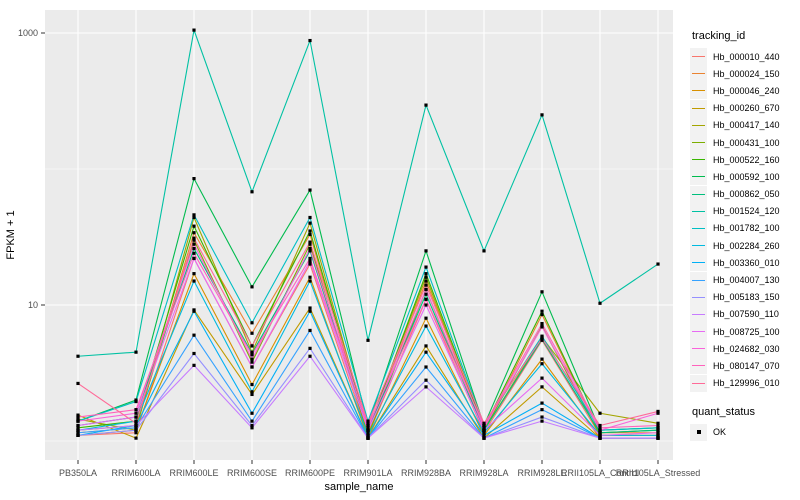  I want to click on legend-label: Hb_000417_140, so click(746, 125).